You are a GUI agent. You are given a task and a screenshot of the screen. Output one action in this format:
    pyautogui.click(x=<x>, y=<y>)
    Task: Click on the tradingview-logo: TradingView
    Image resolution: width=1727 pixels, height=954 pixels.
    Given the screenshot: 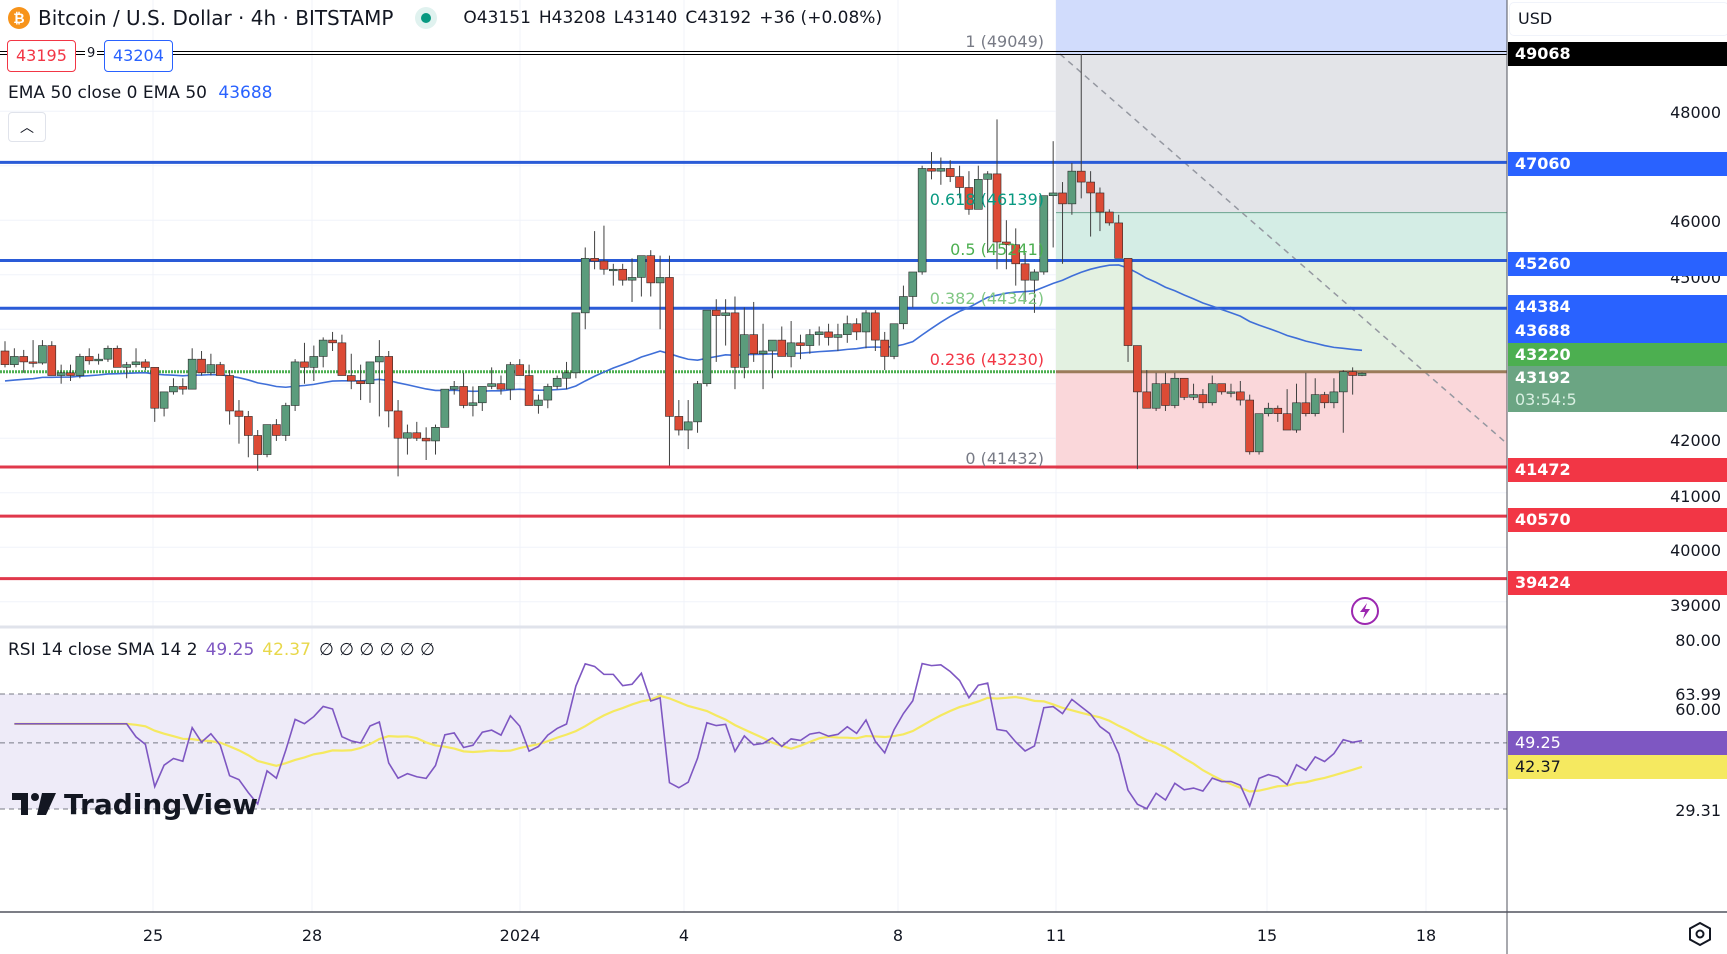 What is the action you would take?
    pyautogui.click(x=135, y=804)
    